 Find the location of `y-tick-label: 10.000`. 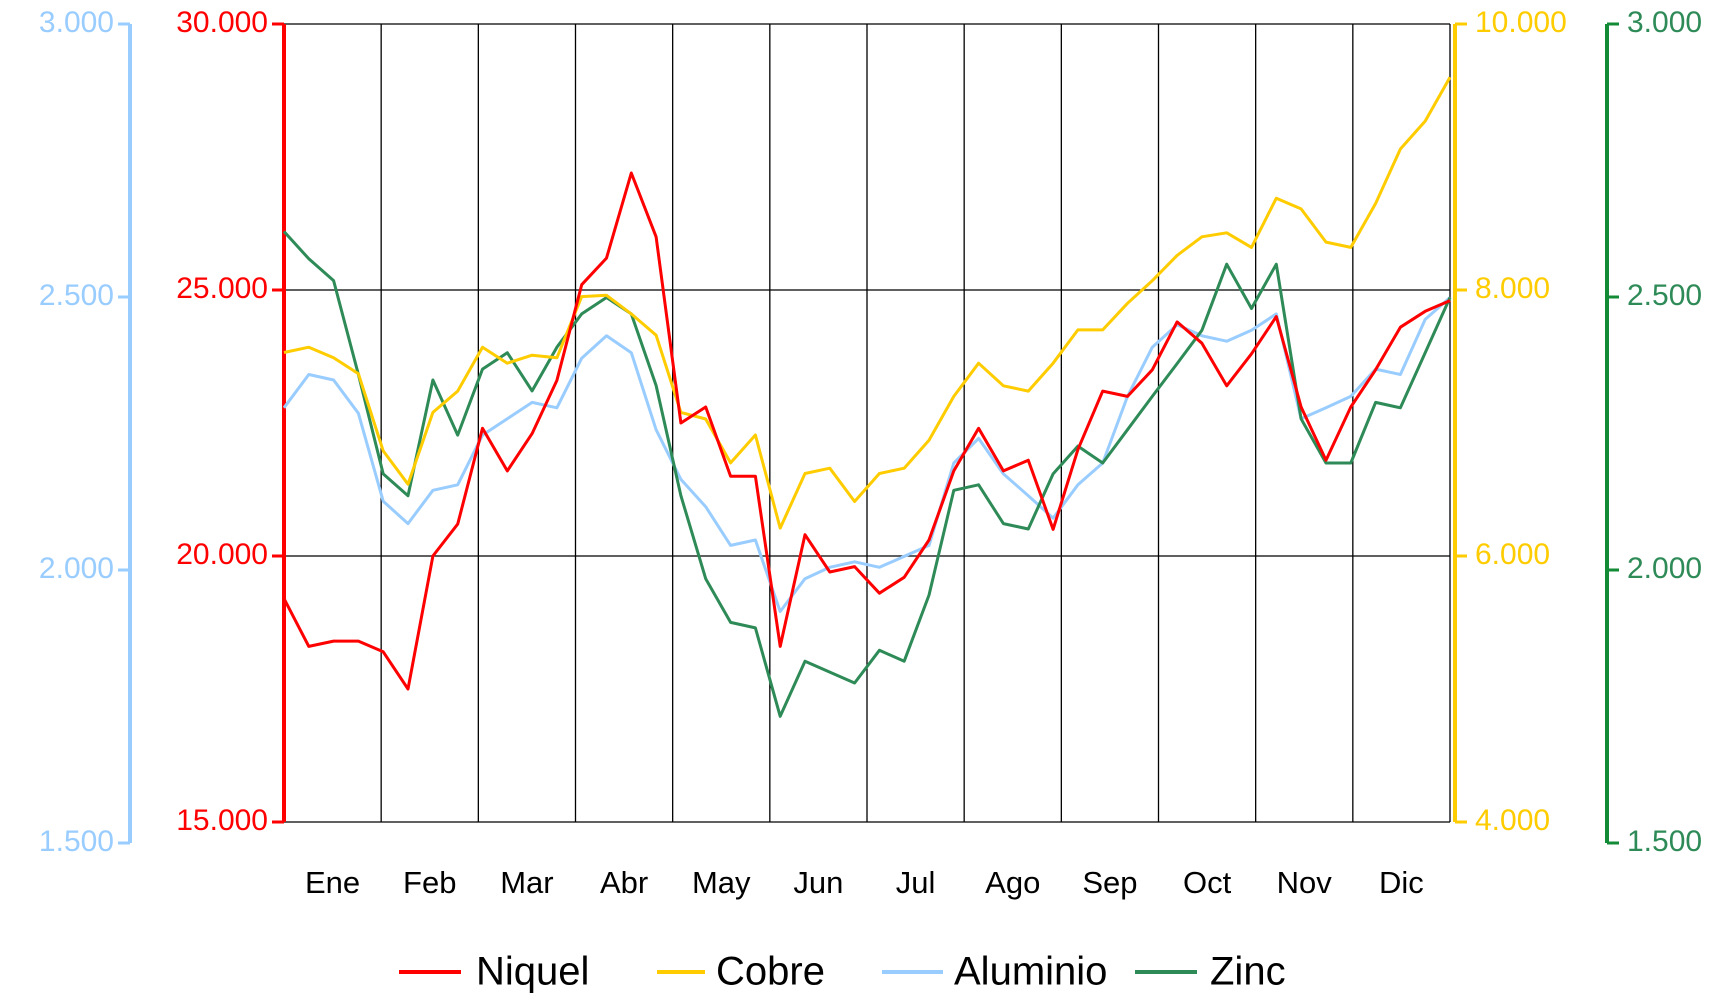

y-tick-label: 10.000 is located at coordinates (1521, 22).